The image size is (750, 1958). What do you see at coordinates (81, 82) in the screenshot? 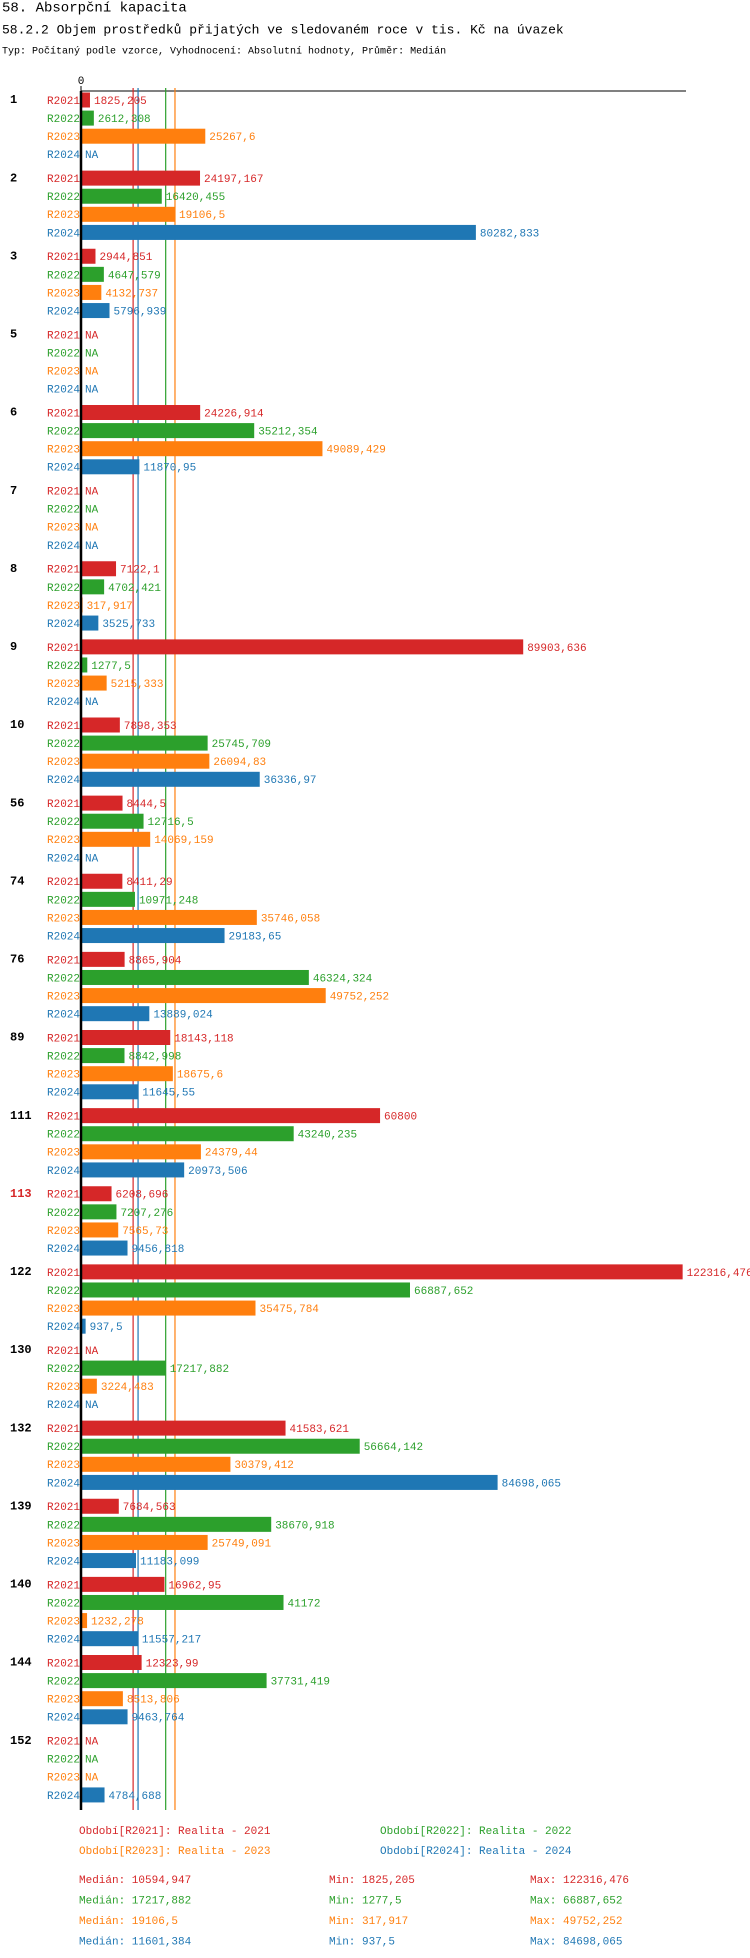
I see `x-tick-label: 0` at bounding box center [81, 82].